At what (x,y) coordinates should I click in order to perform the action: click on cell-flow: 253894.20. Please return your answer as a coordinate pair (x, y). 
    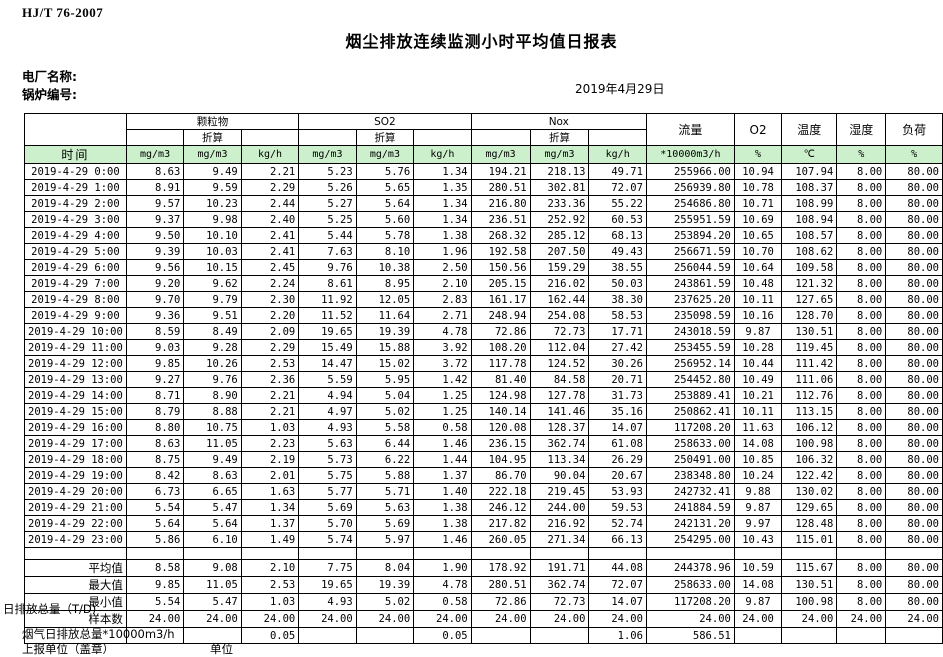
    Looking at the image, I should click on (690, 235).